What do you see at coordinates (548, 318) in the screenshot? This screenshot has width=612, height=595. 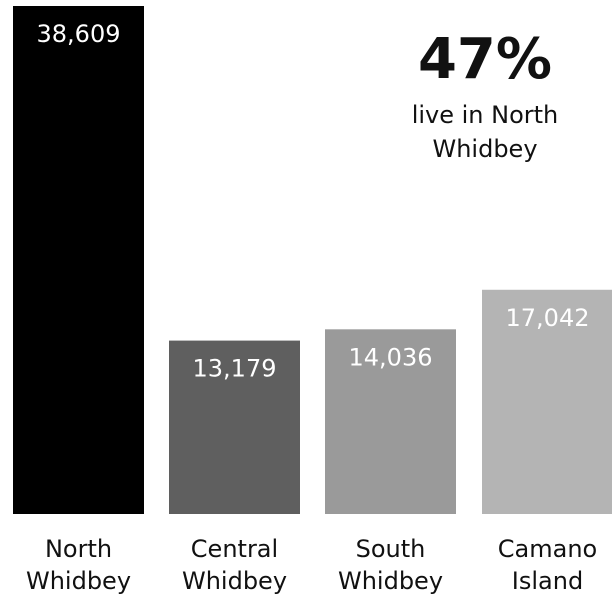 I see `value-label-camano-island: 17,042` at bounding box center [548, 318].